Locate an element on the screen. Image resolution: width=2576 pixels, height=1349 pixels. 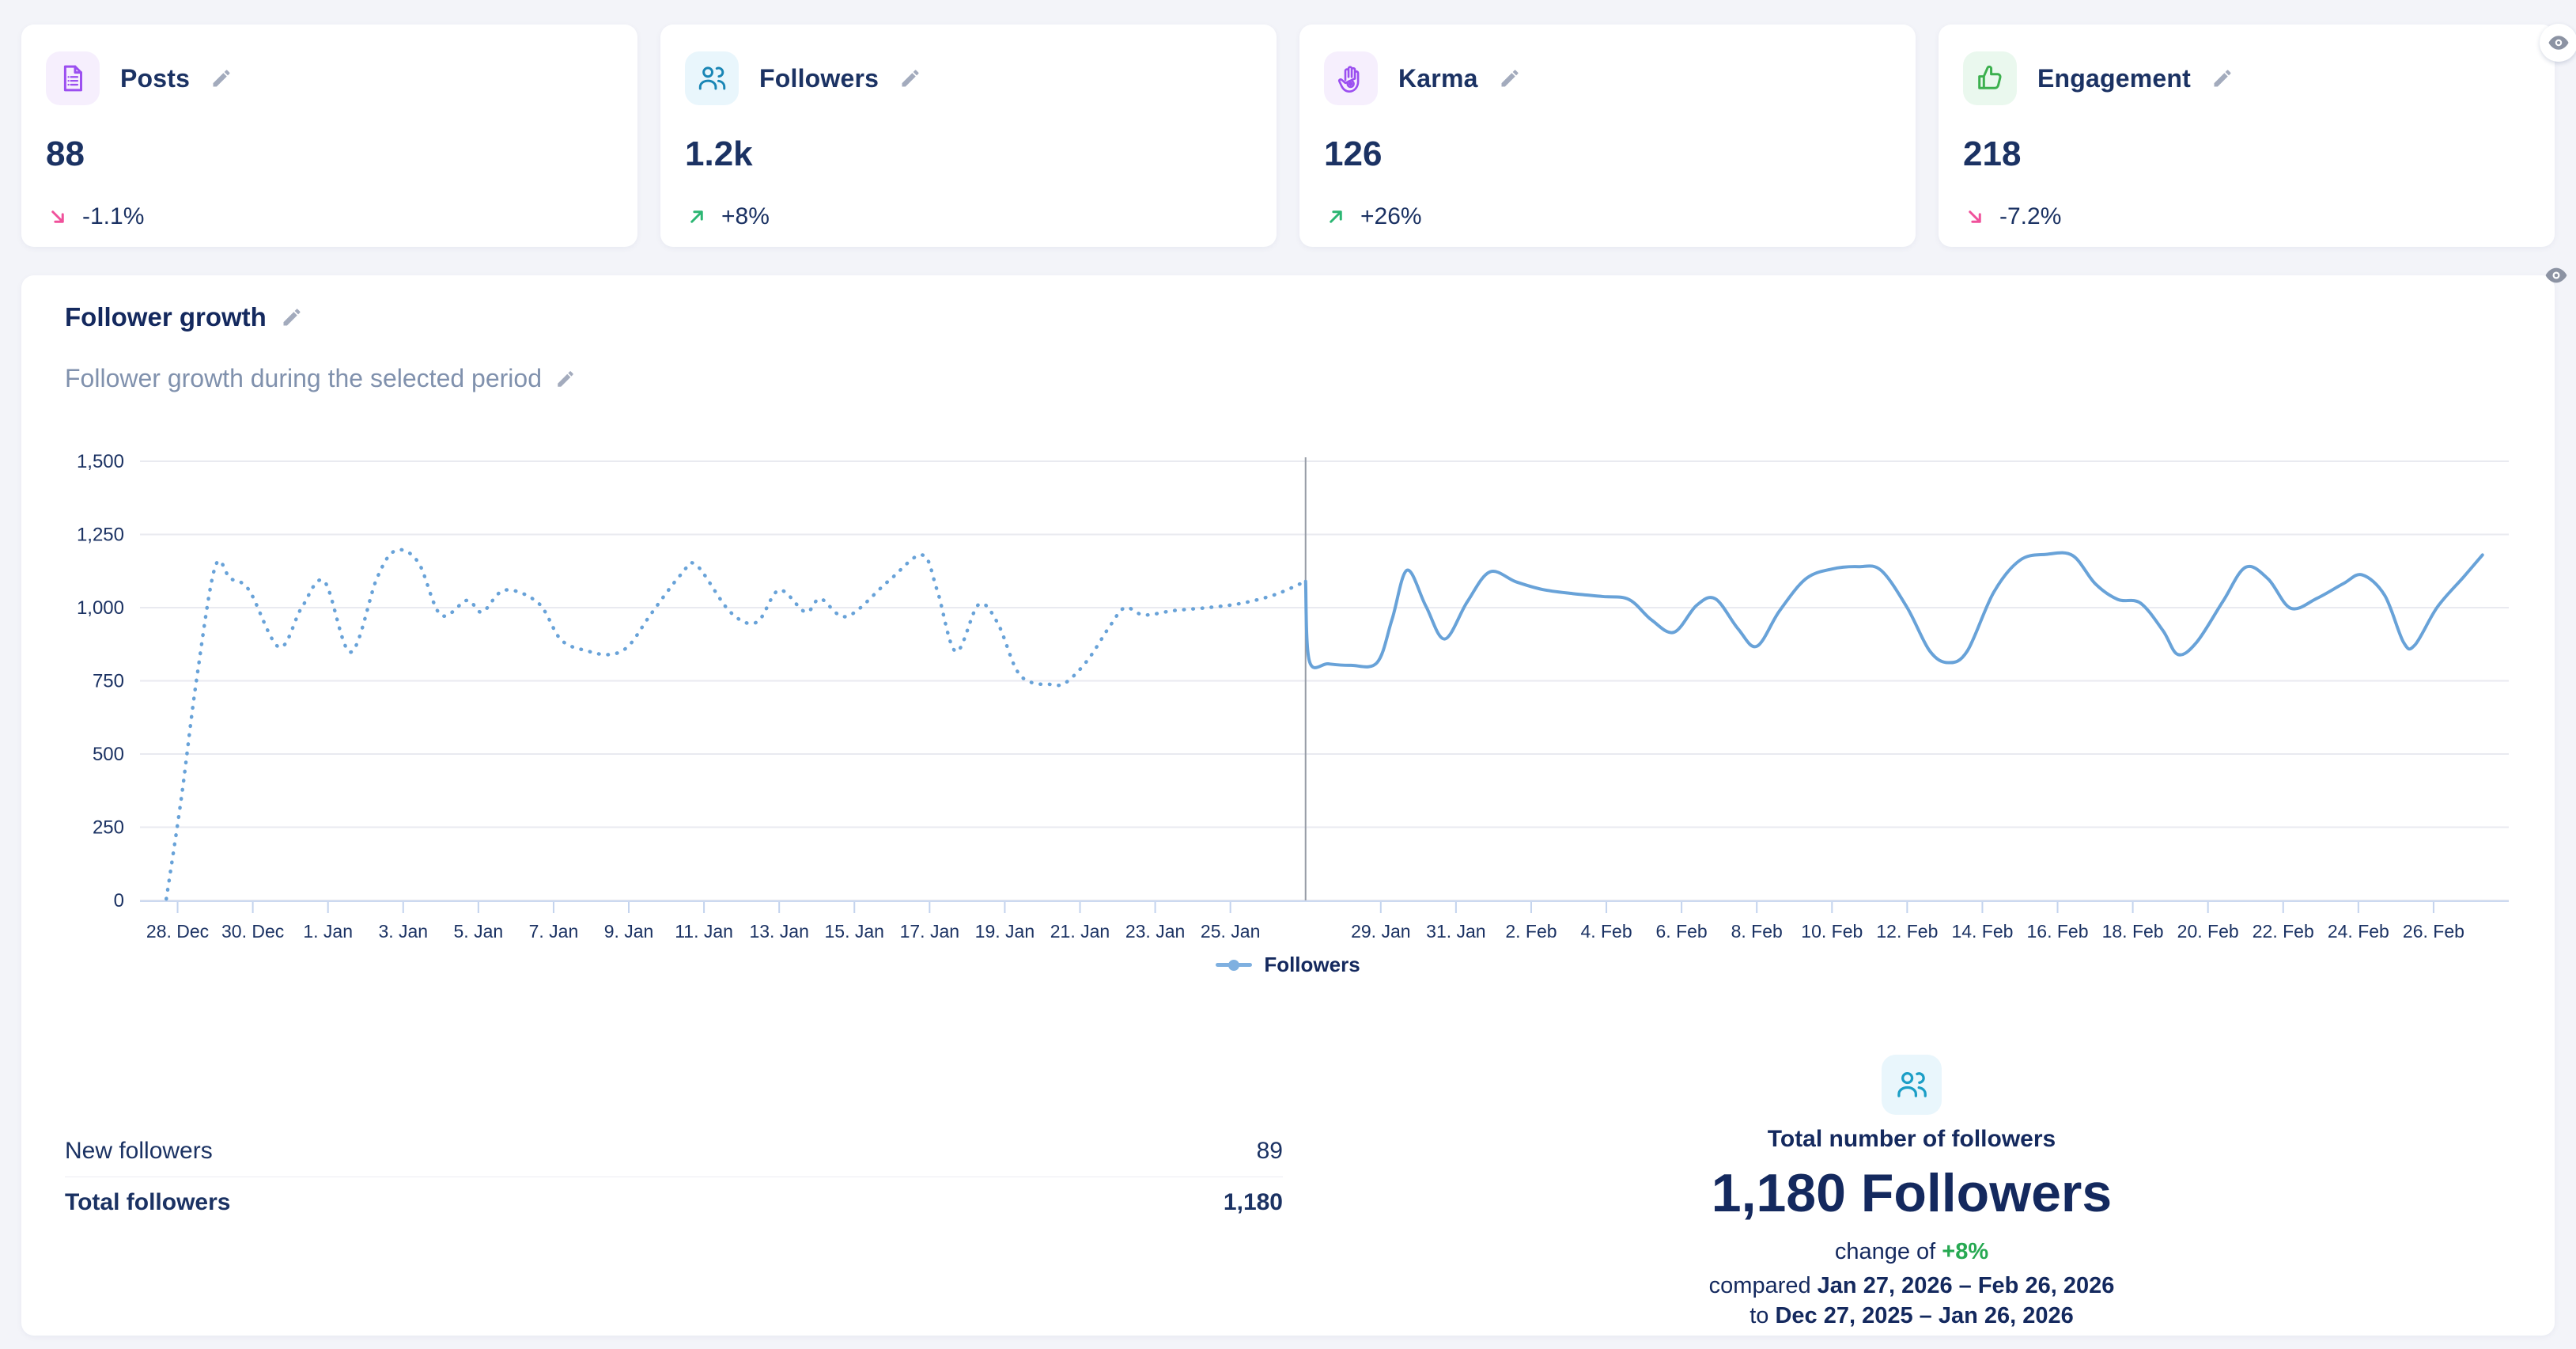
svg-text: 750 is located at coordinates (109, 682).